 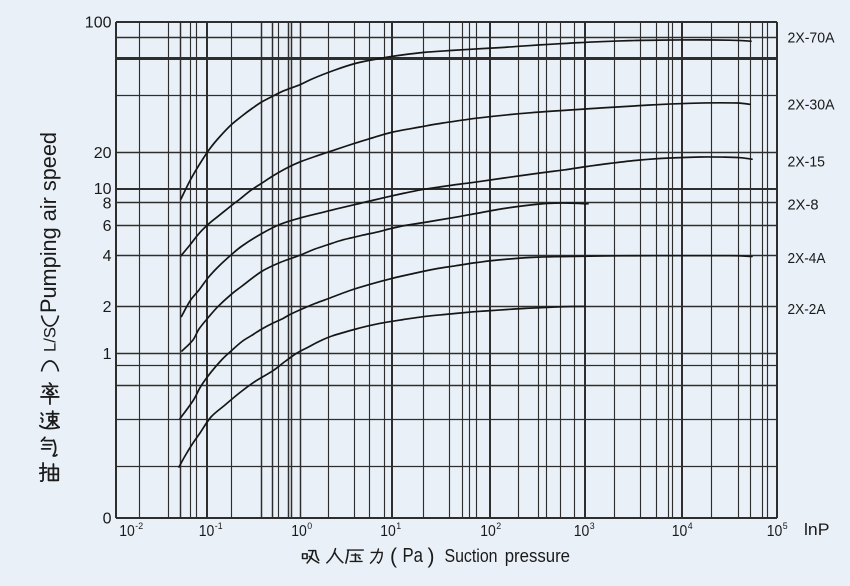 What do you see at coordinates (807, 259) in the screenshot?
I see `svg-text: 2X-4A` at bounding box center [807, 259].